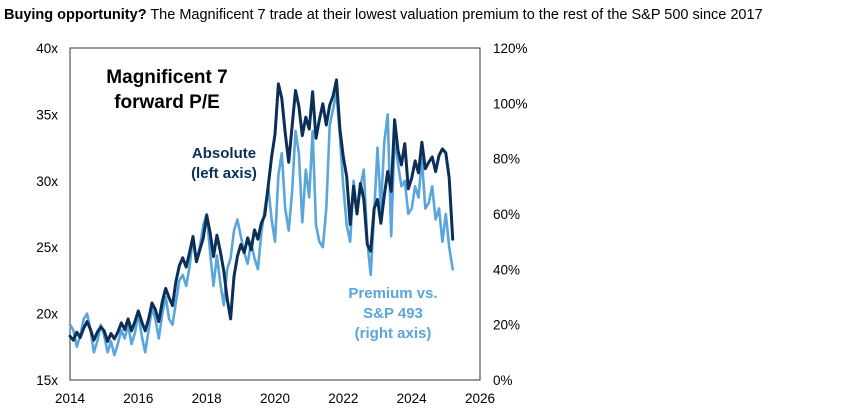 Image resolution: width=847 pixels, height=412 pixels. I want to click on left-tick-label: 25x, so click(47, 247).